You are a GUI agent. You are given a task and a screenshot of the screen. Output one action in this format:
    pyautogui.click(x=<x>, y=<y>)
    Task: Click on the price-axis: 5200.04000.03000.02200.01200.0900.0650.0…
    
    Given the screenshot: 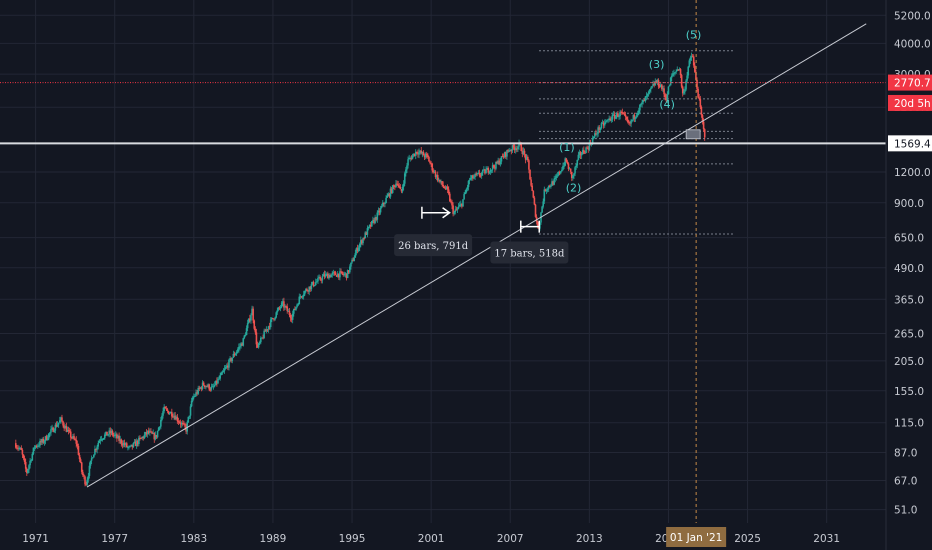 What is the action you would take?
    pyautogui.click(x=910, y=263)
    